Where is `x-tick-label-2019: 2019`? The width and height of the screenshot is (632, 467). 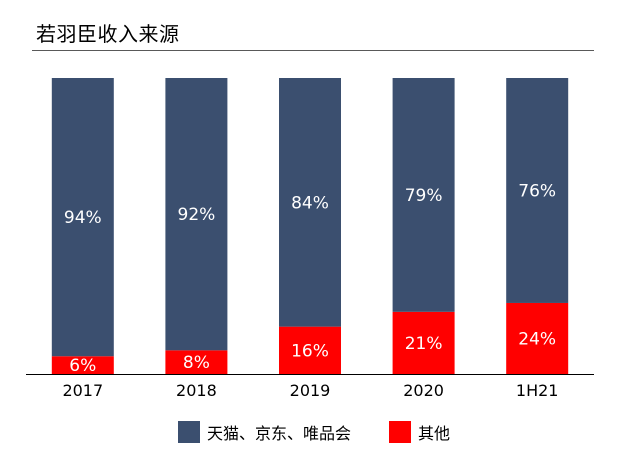 x-tick-label-2019: 2019 is located at coordinates (310, 390).